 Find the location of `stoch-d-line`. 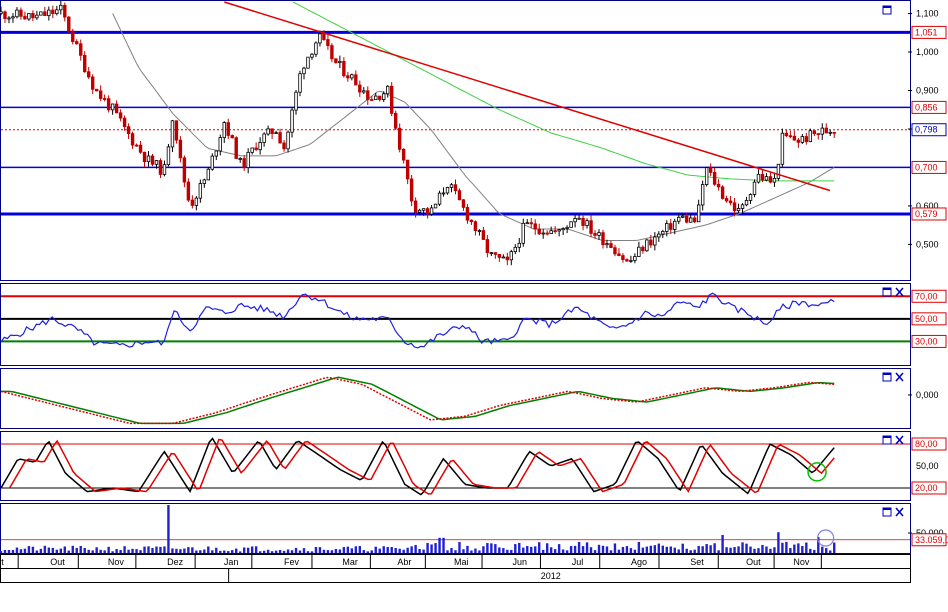

stoch-d-line is located at coordinates (421, 466).